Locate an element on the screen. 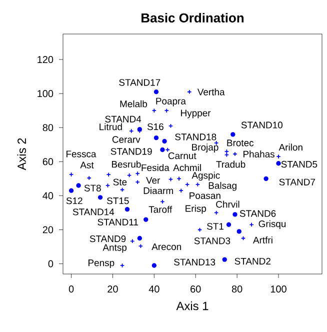 The width and height of the screenshot is (327, 332). annotation: STAND2 is located at coordinates (252, 261).